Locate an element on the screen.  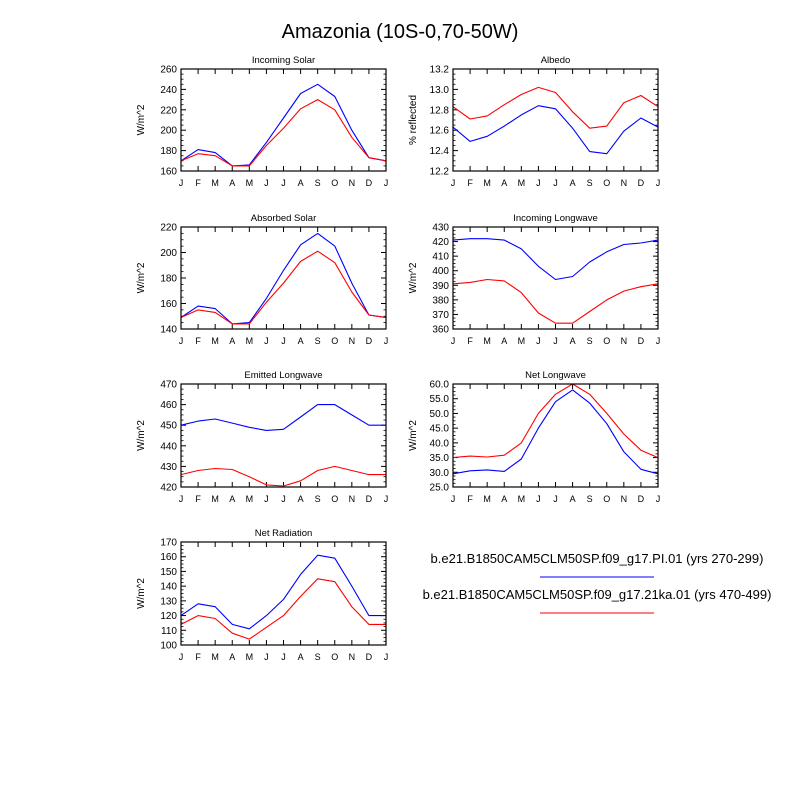
incoming-longwave-xtick-label: S is located at coordinates (590, 341).